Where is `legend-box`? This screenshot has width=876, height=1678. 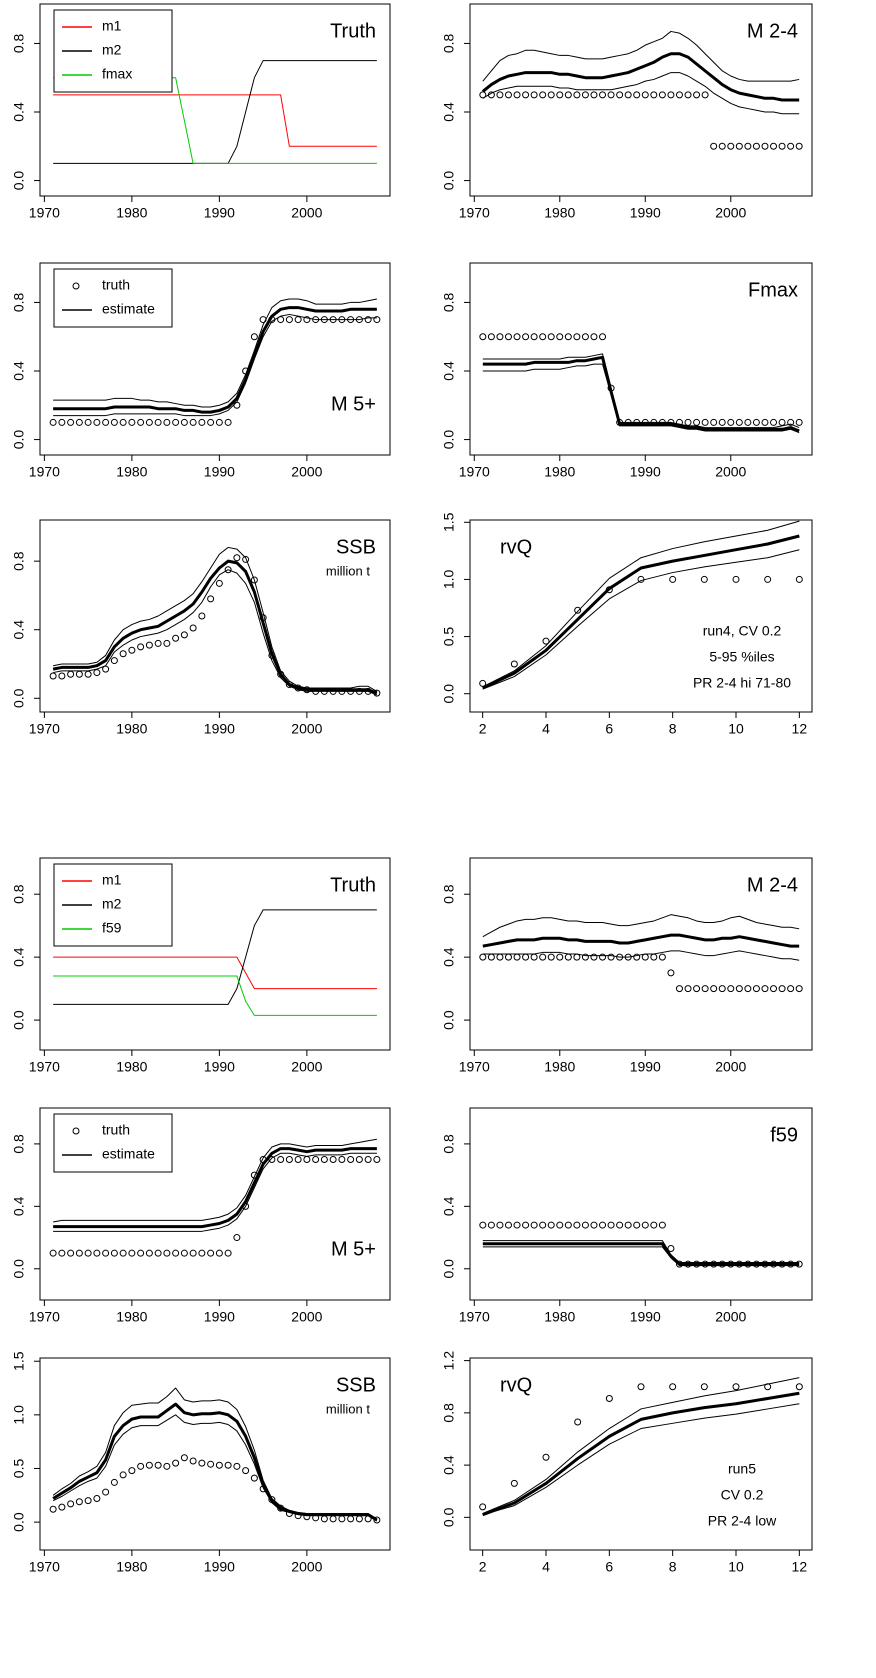
legend-box is located at coordinates (113, 51).